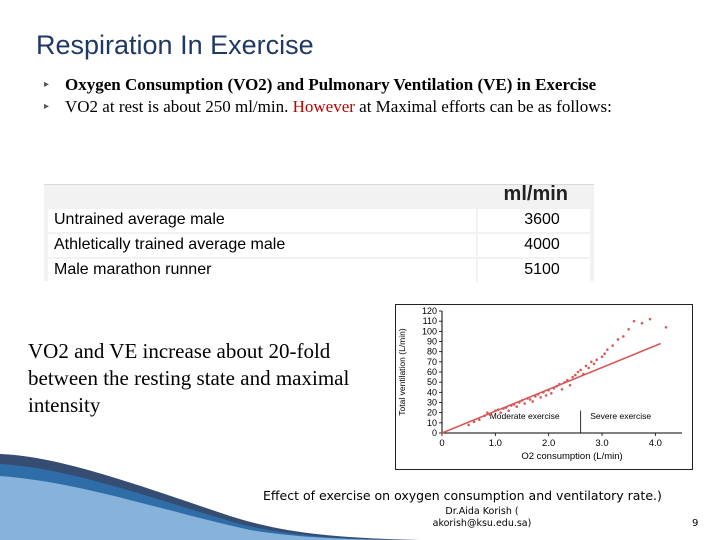 Image resolution: width=720 pixels, height=540 pixels. Describe the element at coordinates (319, 220) in the screenshot. I see `table-row: Untrained average male 3600` at that location.